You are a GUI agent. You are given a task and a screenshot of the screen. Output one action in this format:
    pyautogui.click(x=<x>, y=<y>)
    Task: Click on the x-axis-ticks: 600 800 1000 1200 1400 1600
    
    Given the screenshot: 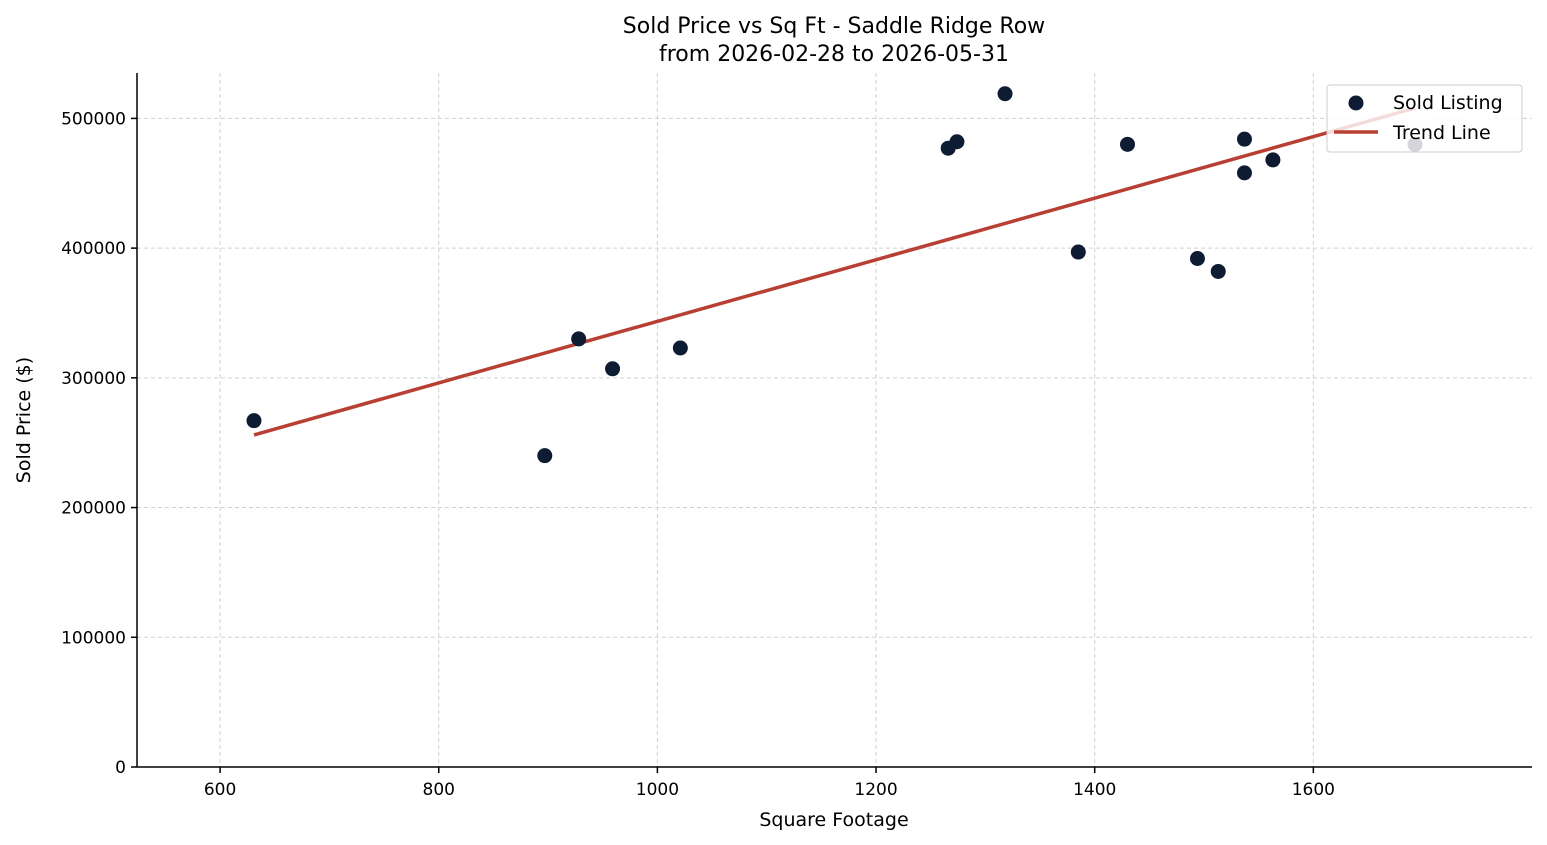 What is the action you would take?
    pyautogui.click(x=769, y=783)
    